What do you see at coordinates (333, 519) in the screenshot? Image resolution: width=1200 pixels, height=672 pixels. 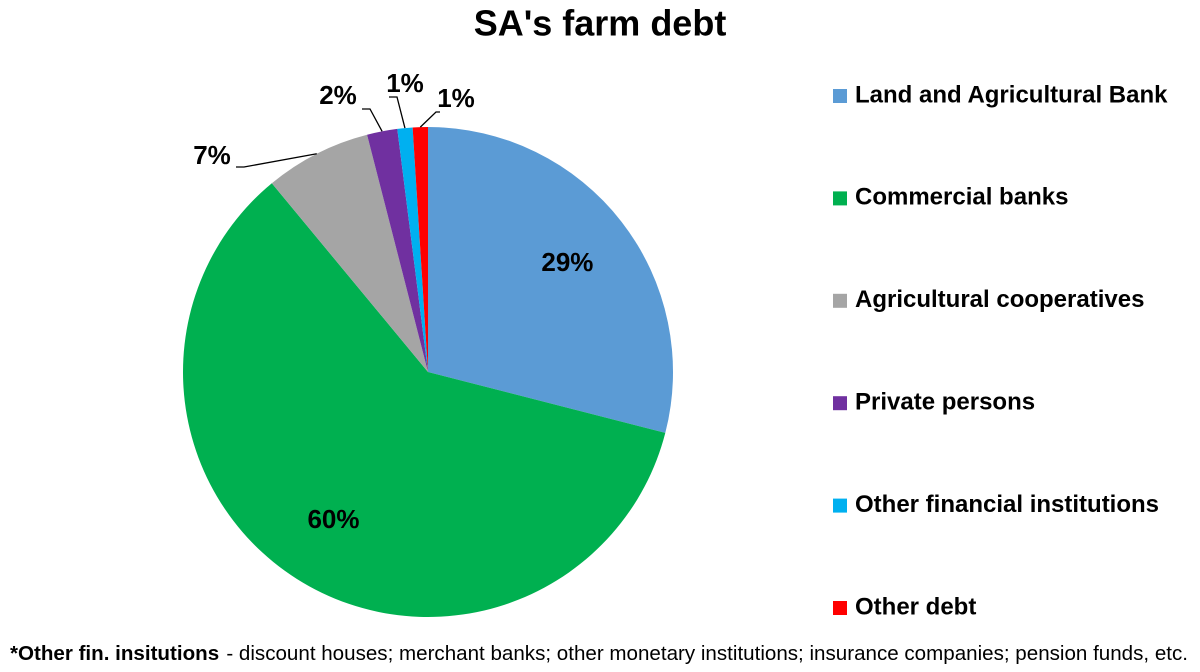 I see `data-label: 60%` at bounding box center [333, 519].